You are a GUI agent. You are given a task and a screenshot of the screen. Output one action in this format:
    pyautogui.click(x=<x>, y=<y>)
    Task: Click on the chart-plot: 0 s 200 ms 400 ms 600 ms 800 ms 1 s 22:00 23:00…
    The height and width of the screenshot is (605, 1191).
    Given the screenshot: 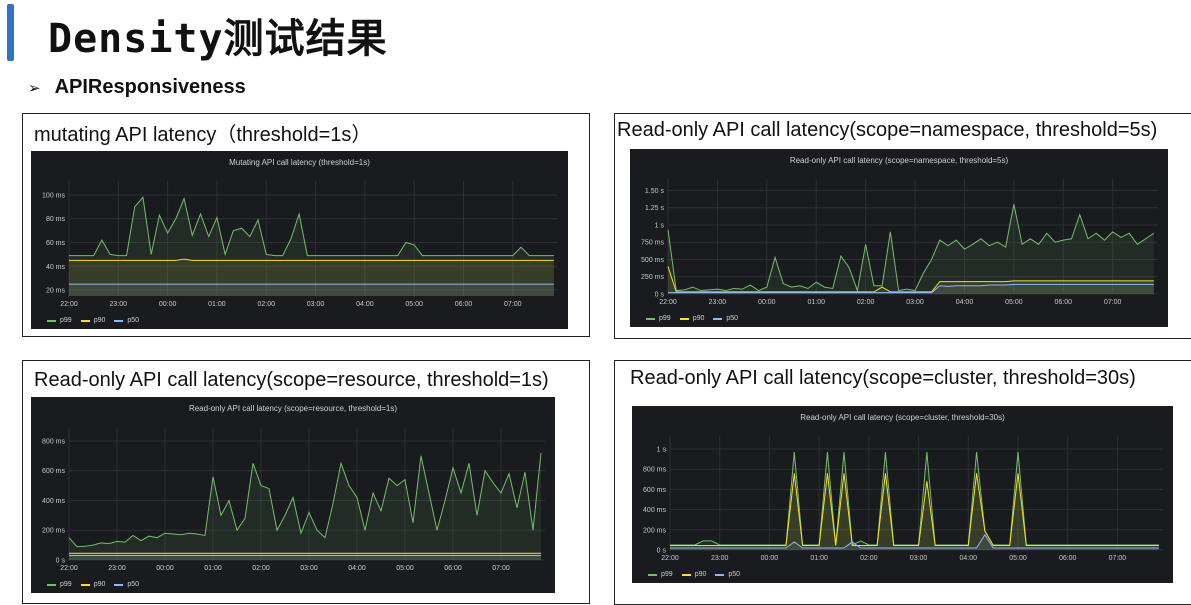 What is the action you would take?
    pyautogui.click(x=903, y=499)
    